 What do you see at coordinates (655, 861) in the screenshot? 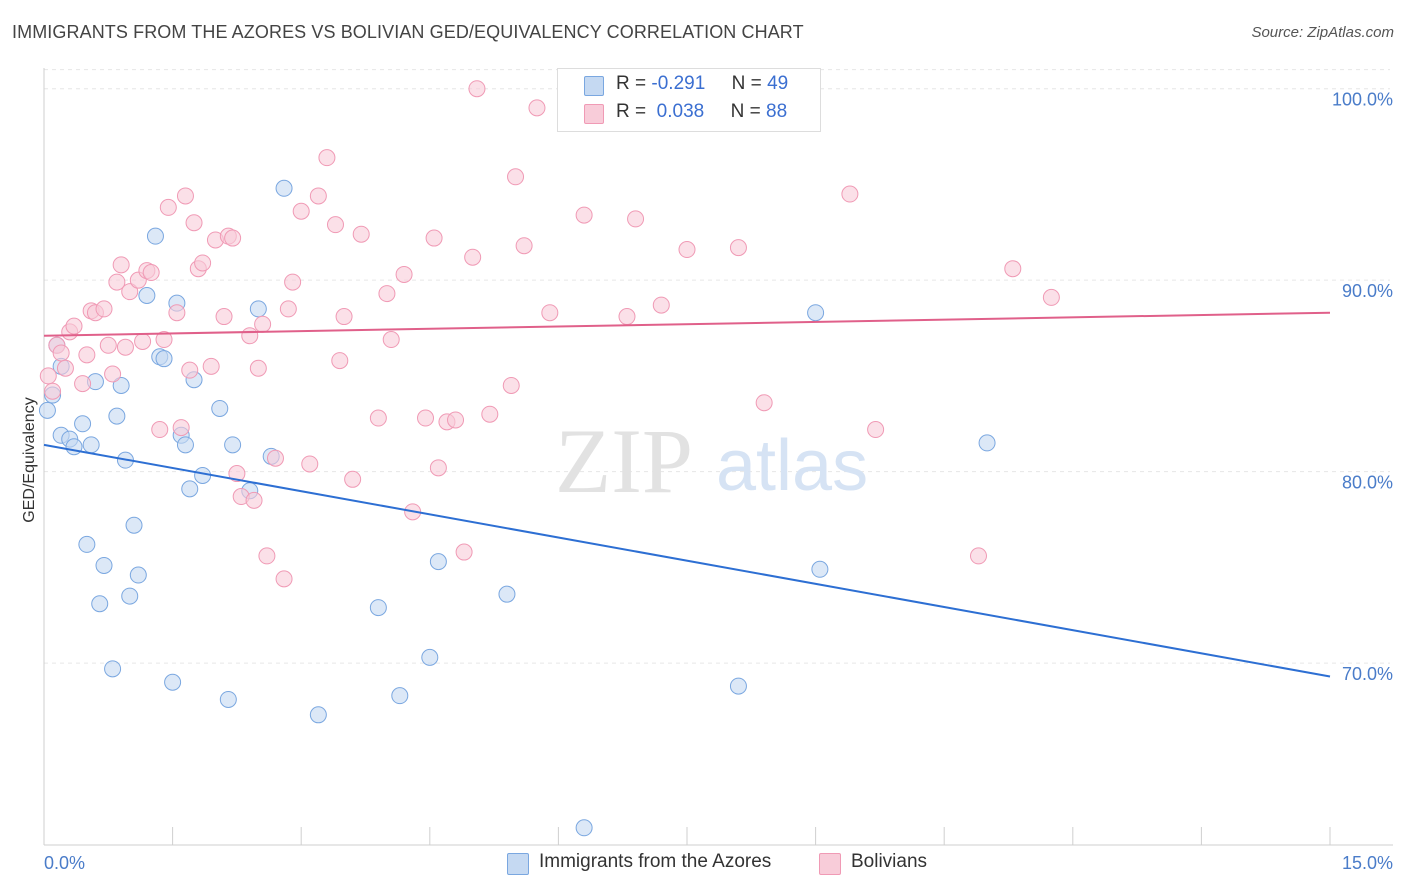
I see `bottom-legend-label-azores: Immigrants from the Azores` at bounding box center [655, 861].